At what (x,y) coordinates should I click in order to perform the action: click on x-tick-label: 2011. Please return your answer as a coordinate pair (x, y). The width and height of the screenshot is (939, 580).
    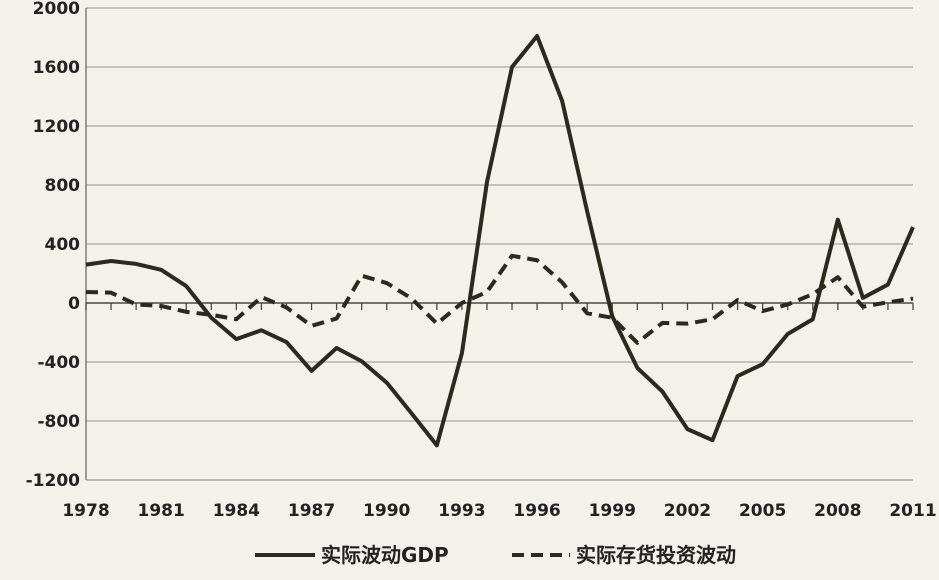
    Looking at the image, I should click on (912, 511).